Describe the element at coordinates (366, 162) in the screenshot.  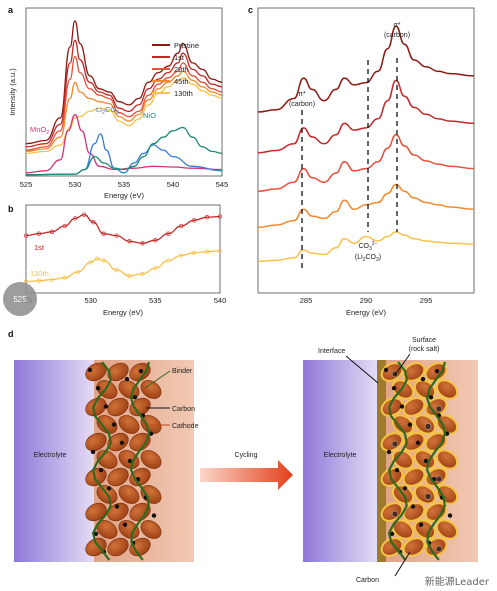
I see `series-line-c-20th` at that location.